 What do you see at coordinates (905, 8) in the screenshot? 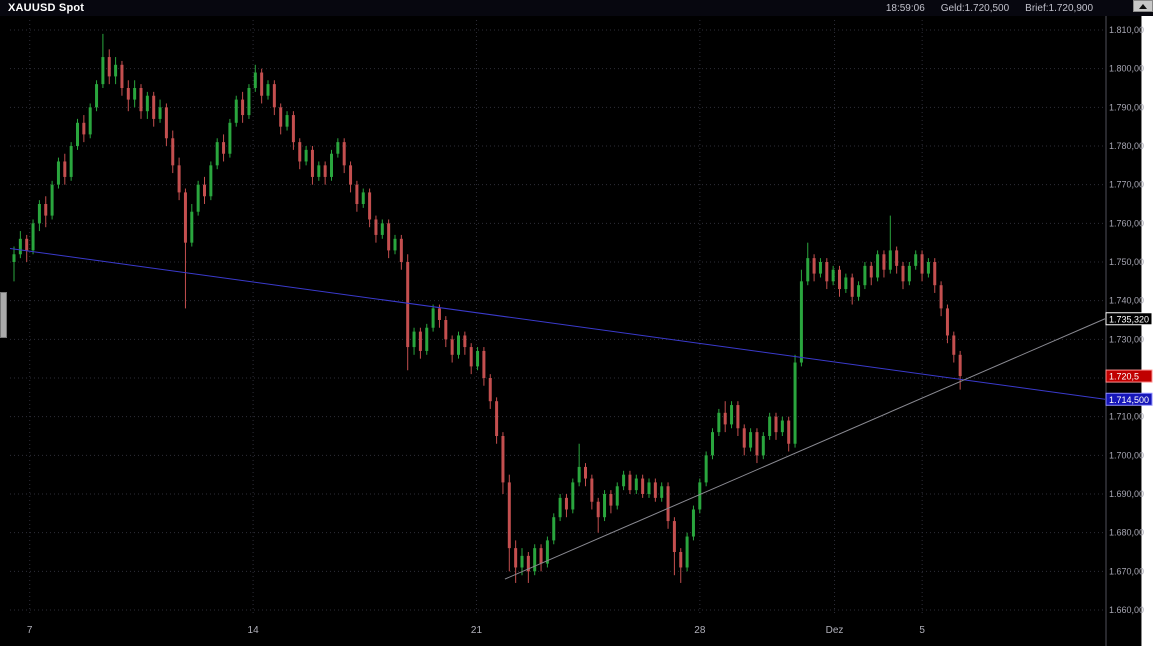
I see `quote-time: 18:59:06` at bounding box center [905, 8].